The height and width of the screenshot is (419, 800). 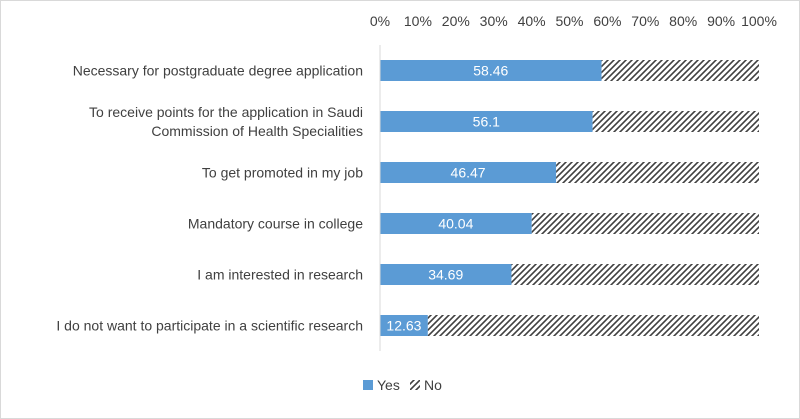 I want to click on x-tick-label: 30%, so click(x=494, y=21).